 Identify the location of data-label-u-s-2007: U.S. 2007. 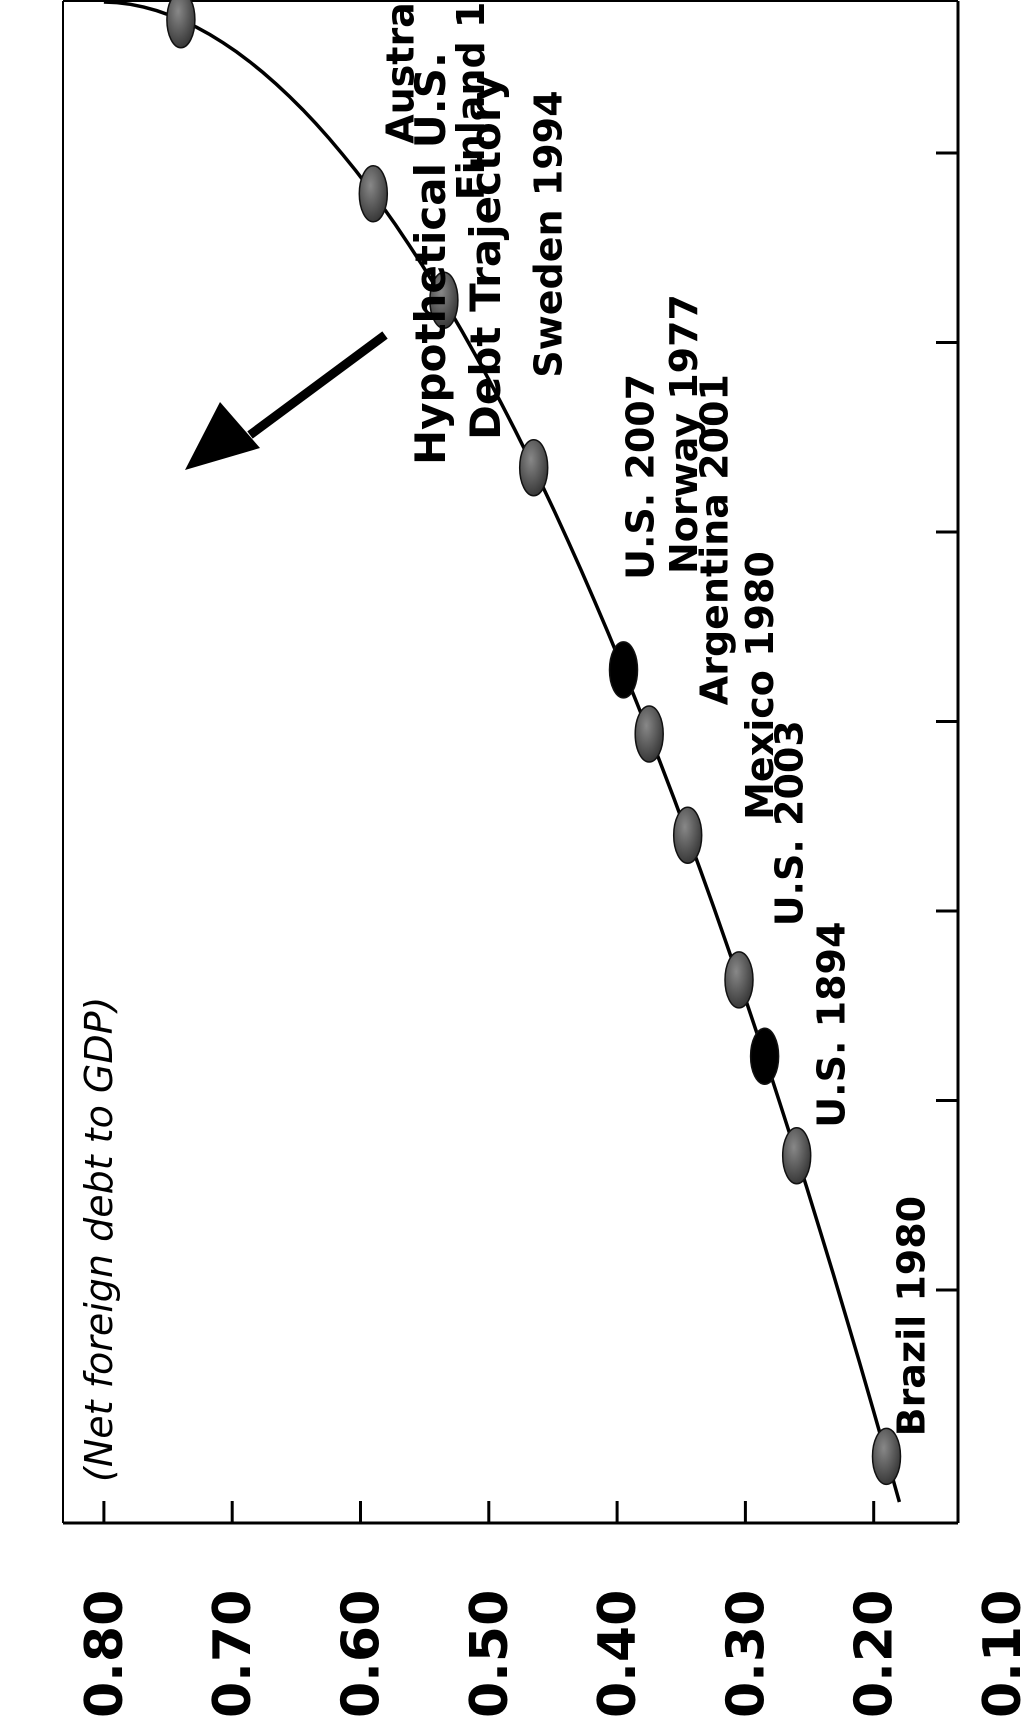
(641, 477).